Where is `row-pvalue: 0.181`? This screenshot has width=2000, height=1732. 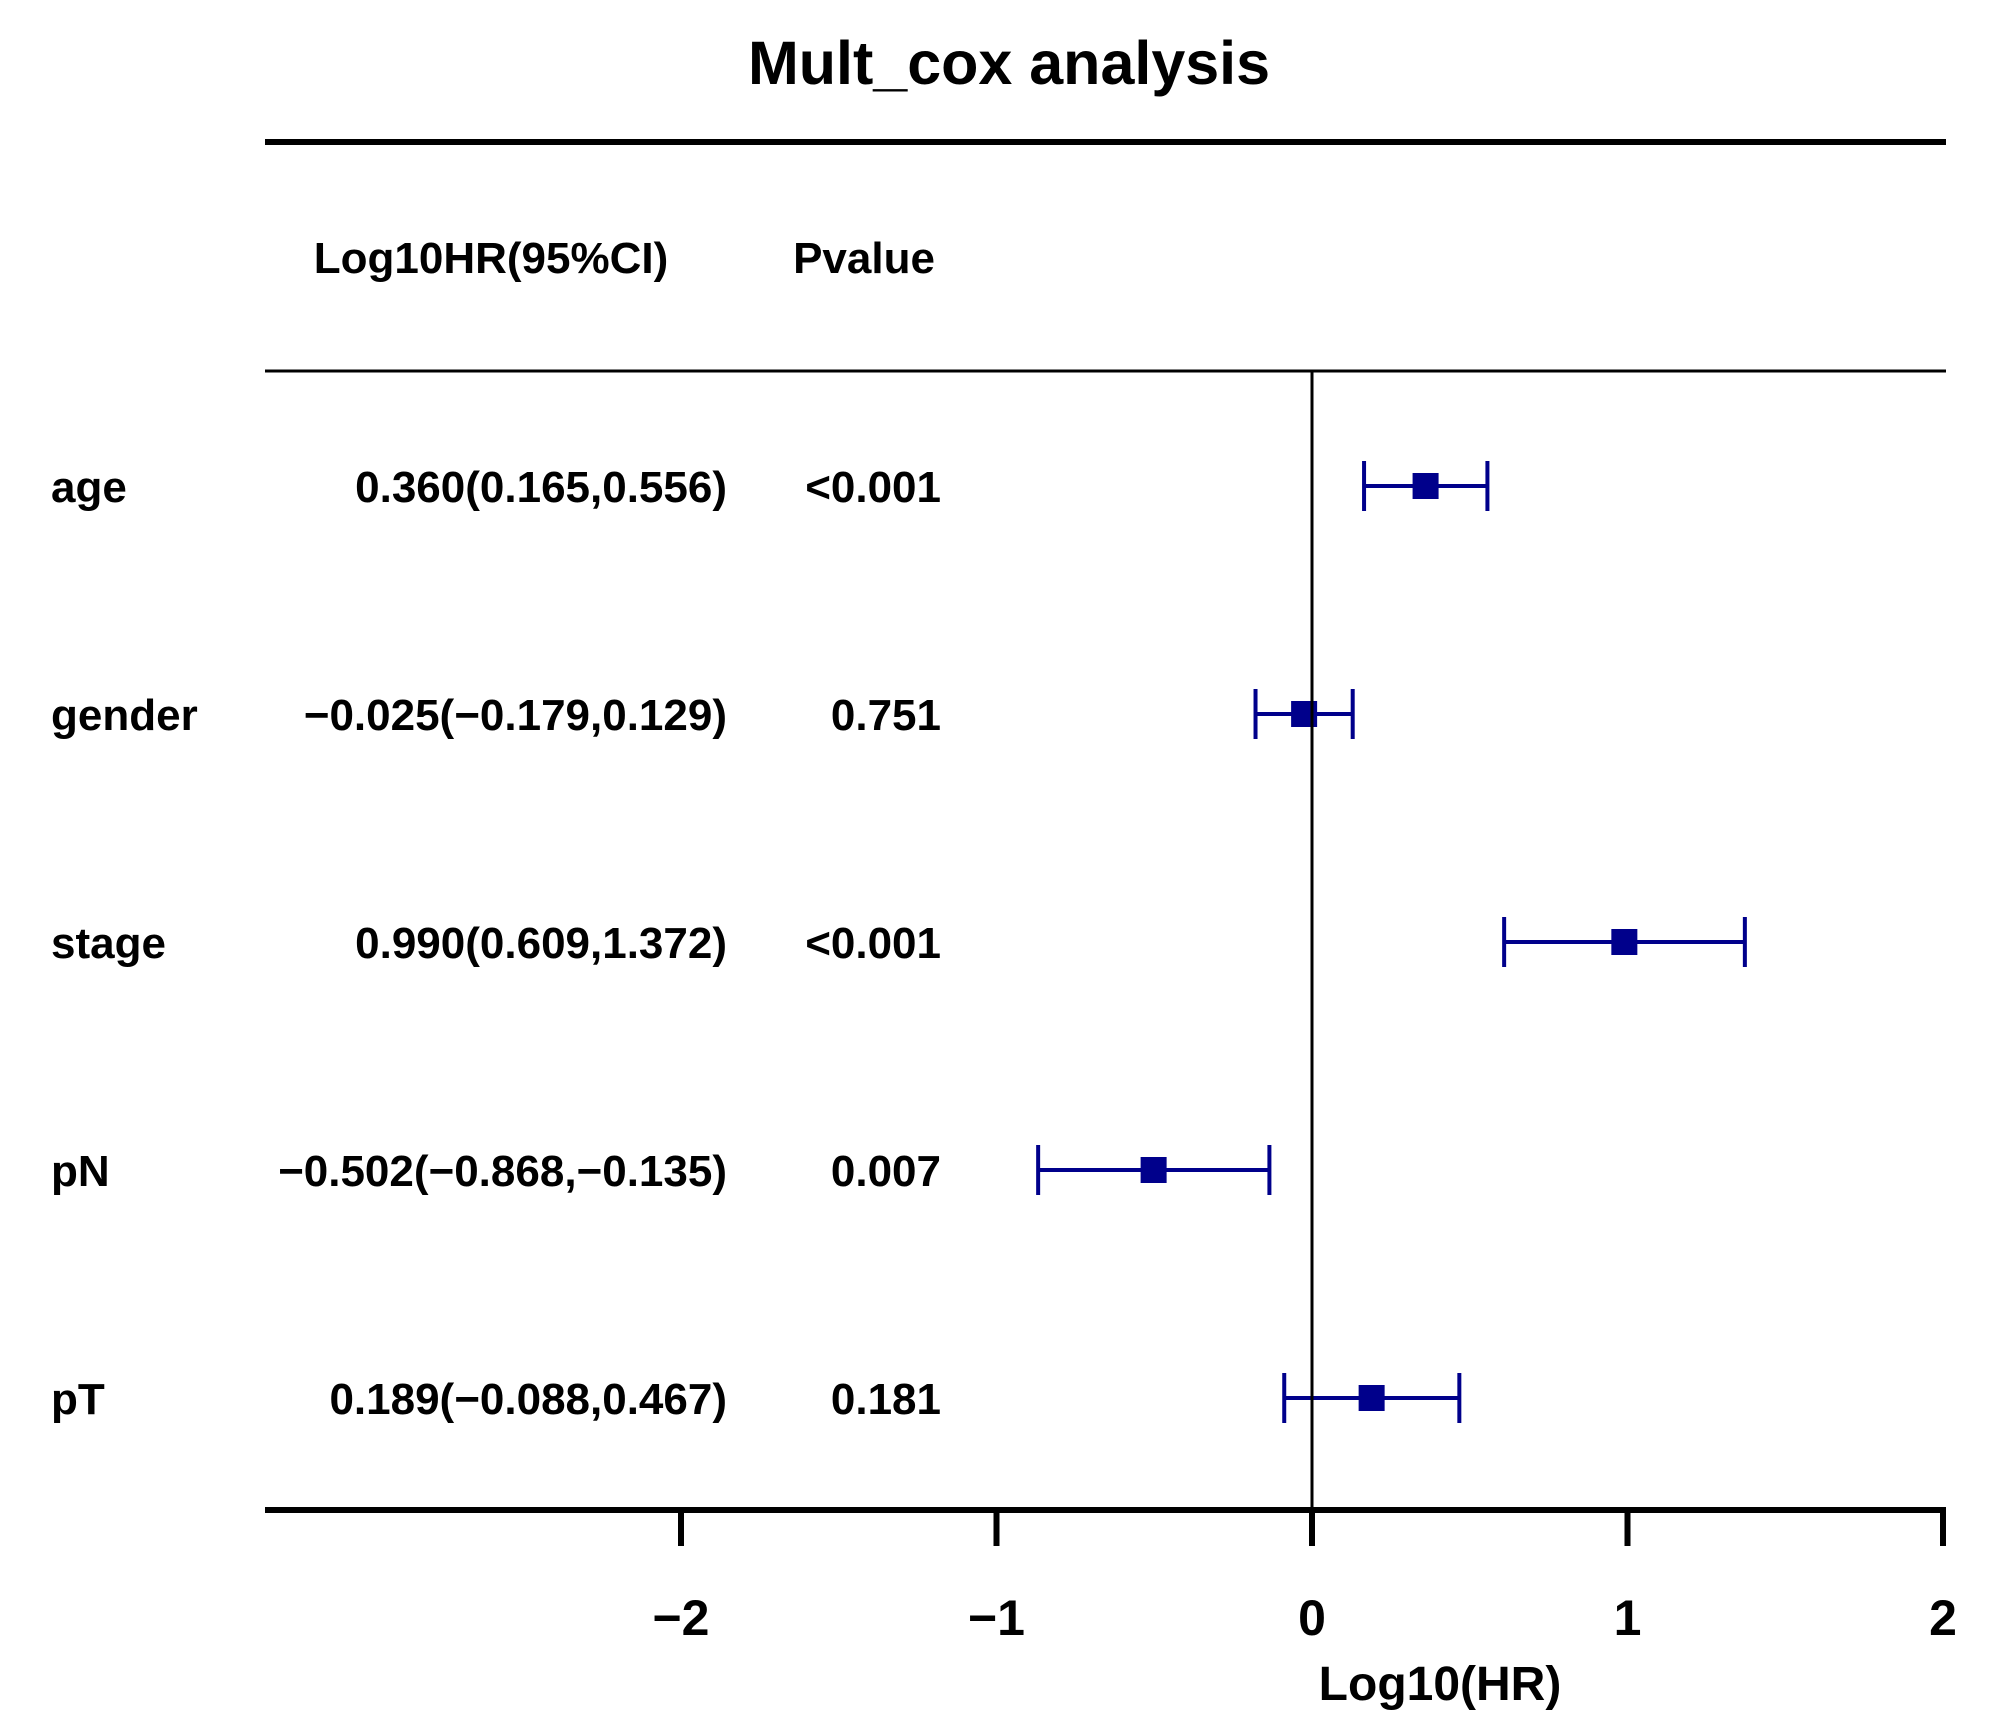
row-pvalue: 0.181 is located at coordinates (886, 1399).